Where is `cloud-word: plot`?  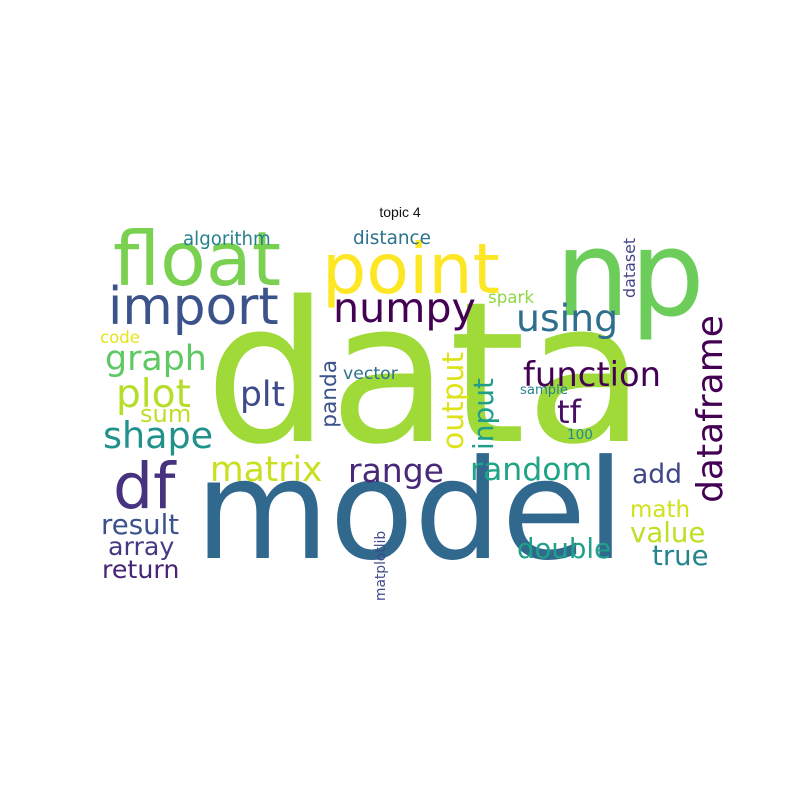 cloud-word: plot is located at coordinates (153, 395).